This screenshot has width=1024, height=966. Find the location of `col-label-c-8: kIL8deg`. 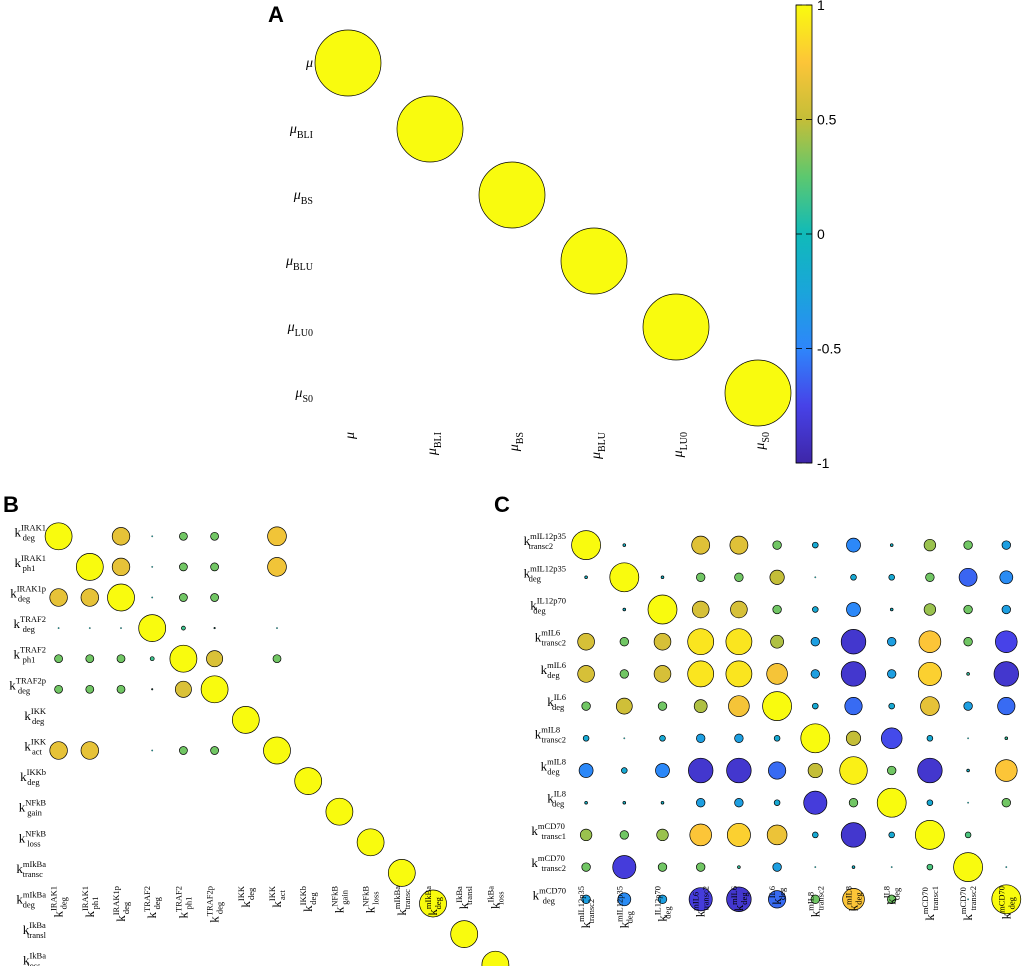

col-label-c-8: kIL8deg is located at coordinates (892, 895).